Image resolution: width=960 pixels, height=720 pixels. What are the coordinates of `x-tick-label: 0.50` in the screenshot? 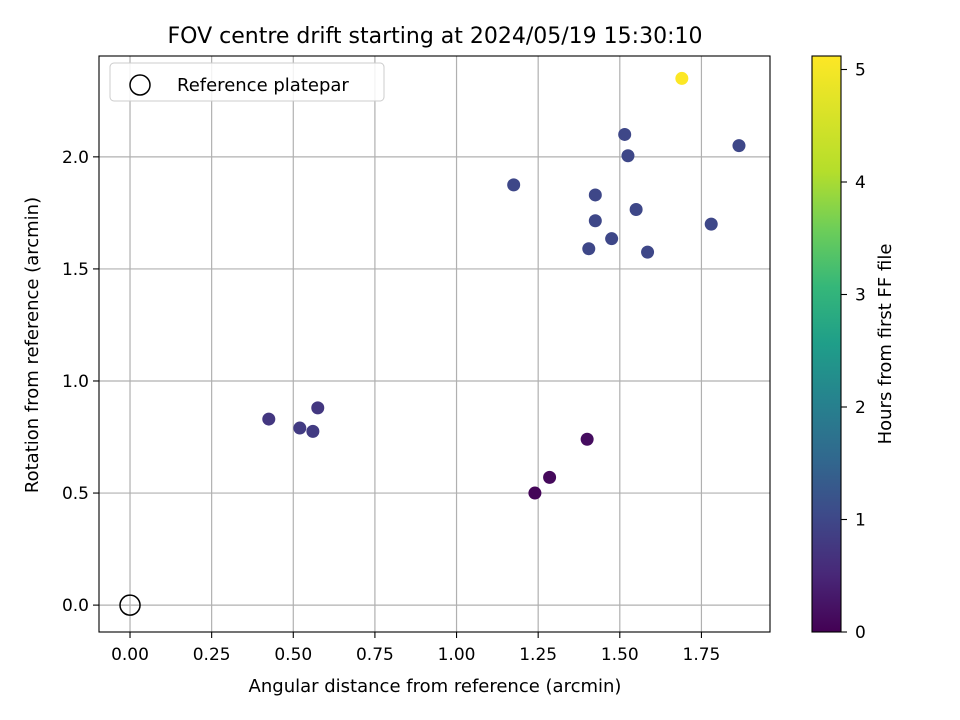 It's located at (293, 655).